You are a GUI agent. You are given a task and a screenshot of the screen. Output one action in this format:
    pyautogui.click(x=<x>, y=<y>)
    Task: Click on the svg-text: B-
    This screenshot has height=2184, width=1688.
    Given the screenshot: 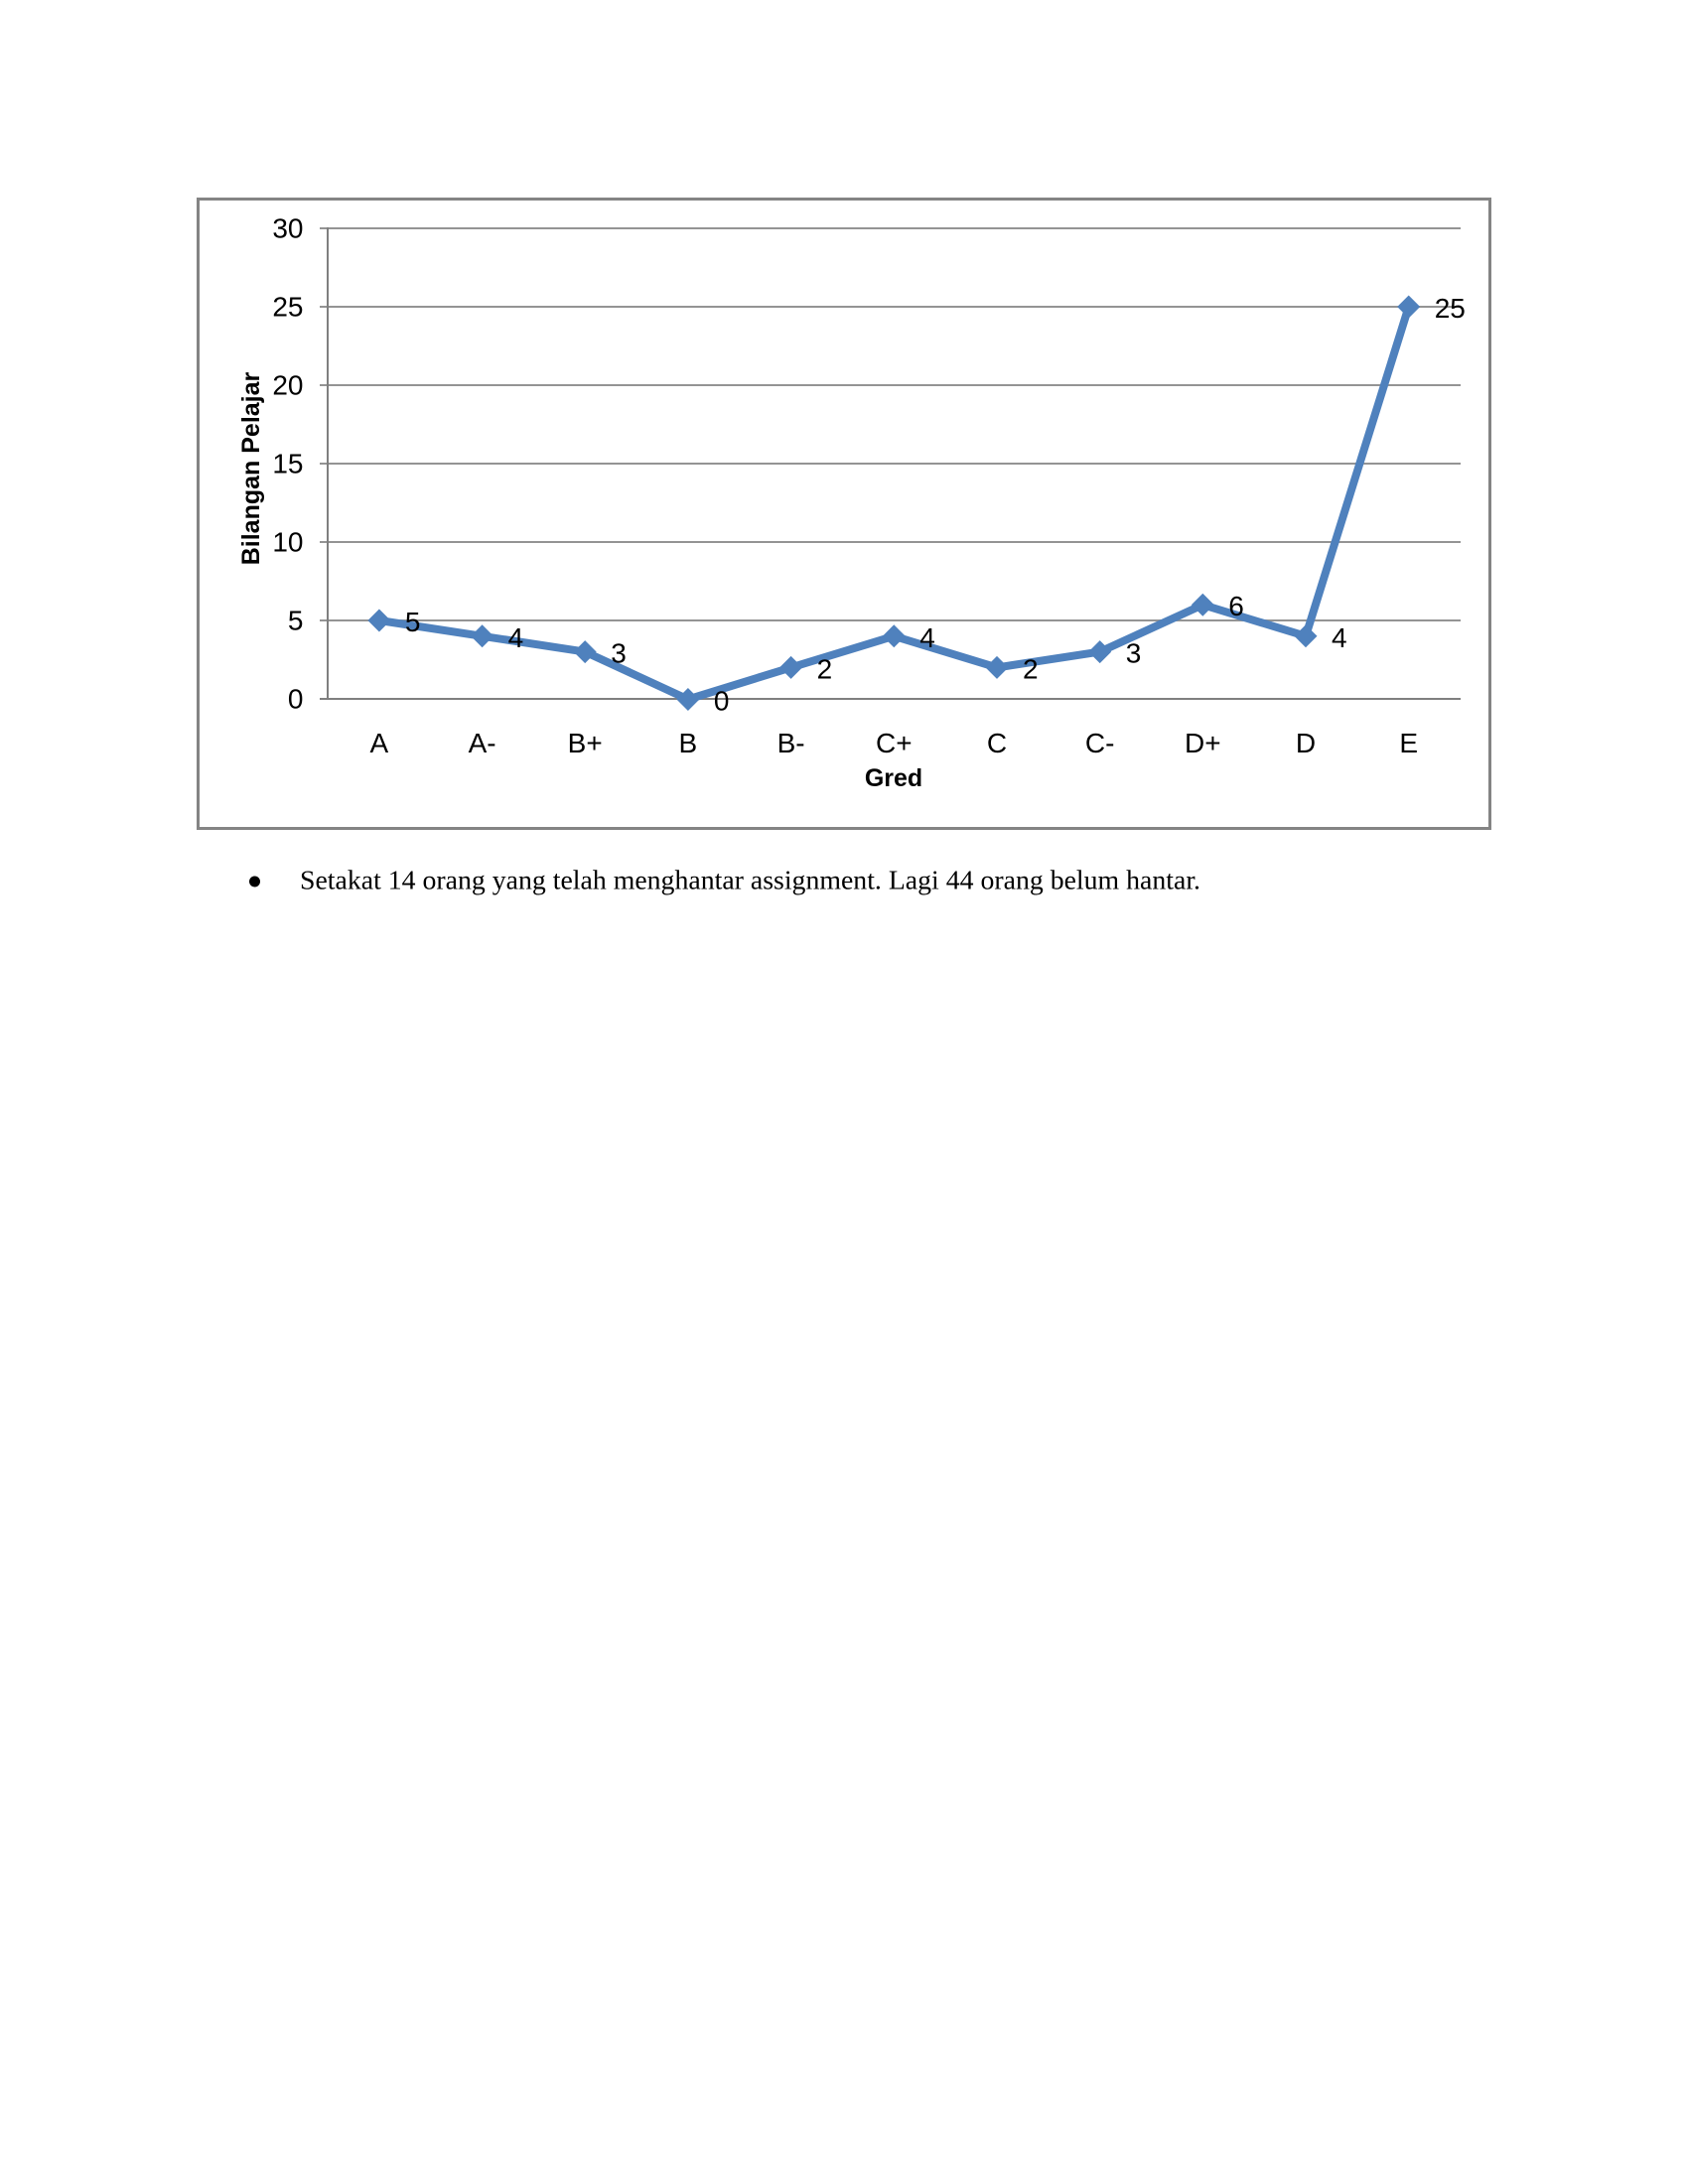 What is the action you would take?
    pyautogui.click(x=791, y=743)
    